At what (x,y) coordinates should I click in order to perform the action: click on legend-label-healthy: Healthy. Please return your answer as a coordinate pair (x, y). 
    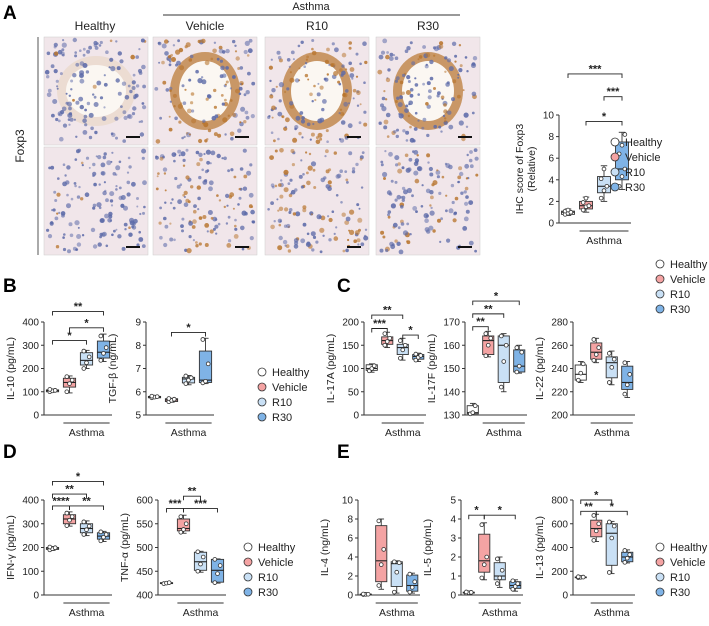
    Looking at the image, I should click on (689, 265).